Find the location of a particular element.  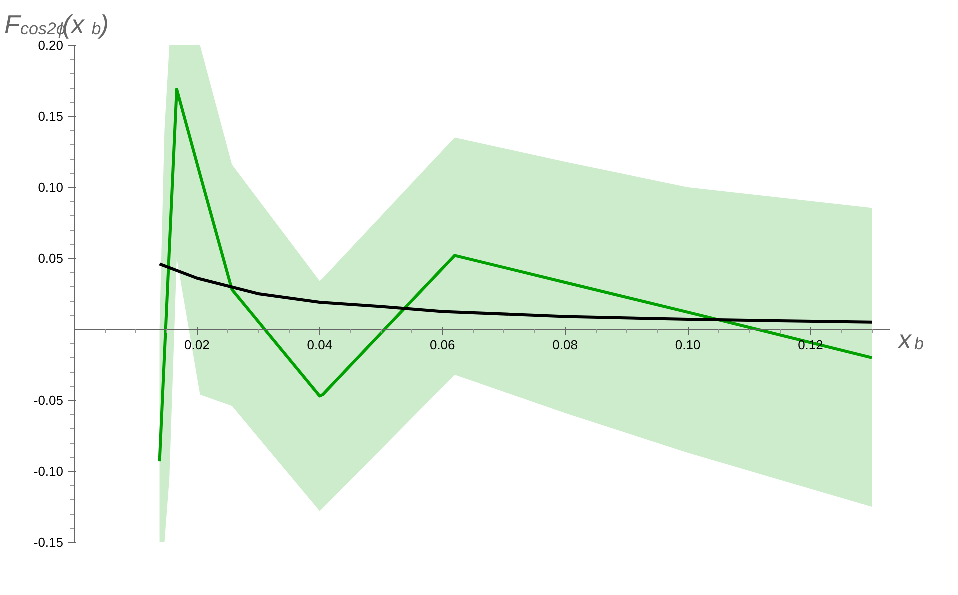

y-tick-label: -0.10 is located at coordinates (49, 471).